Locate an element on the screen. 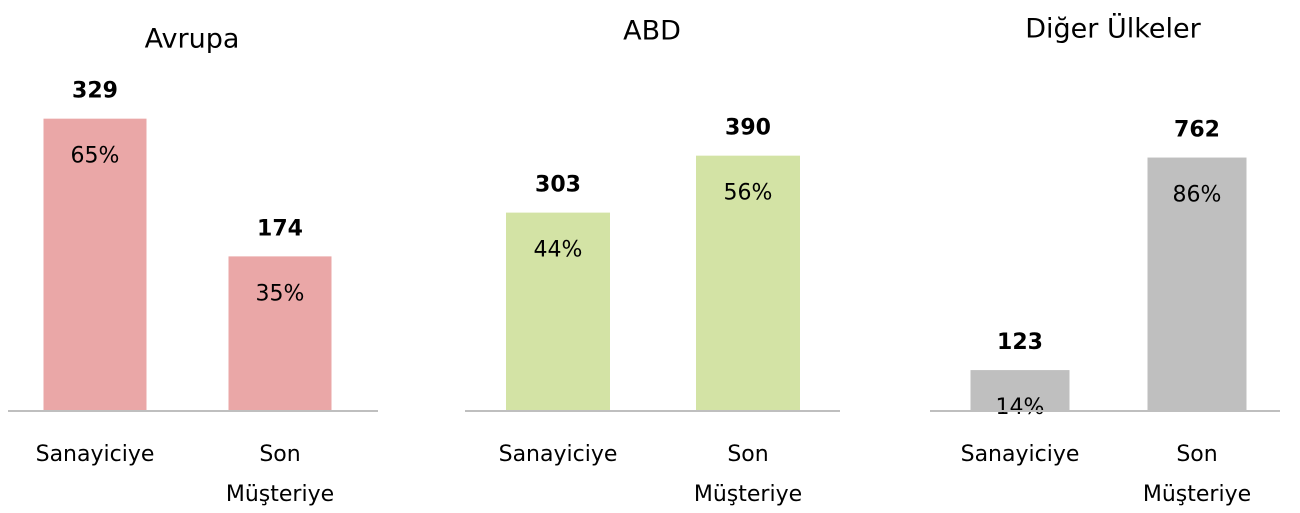 The image size is (1300, 513). share-label: 44% is located at coordinates (558, 250).